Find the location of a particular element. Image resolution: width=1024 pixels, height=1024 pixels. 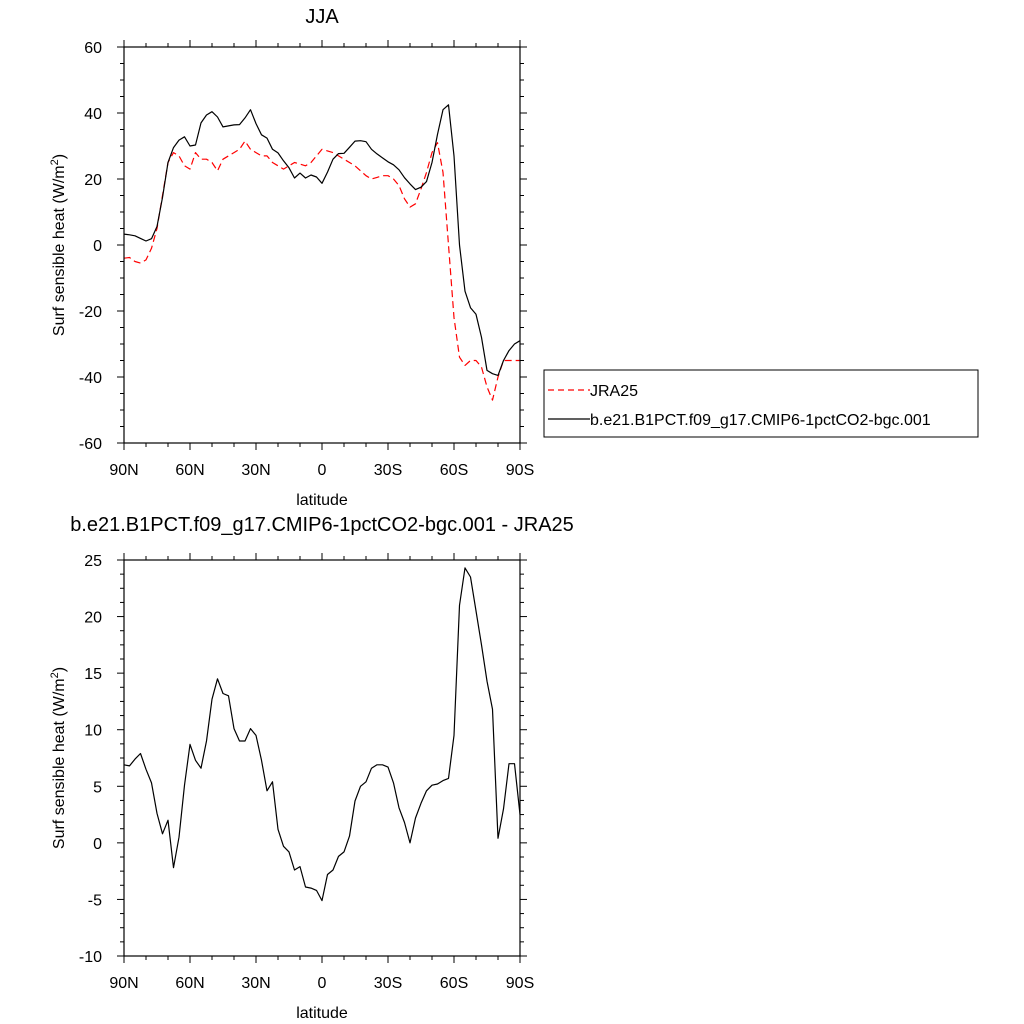

bottom-chart-ylabel: Surf sensible heat (W/m2) is located at coordinates (58, 758).